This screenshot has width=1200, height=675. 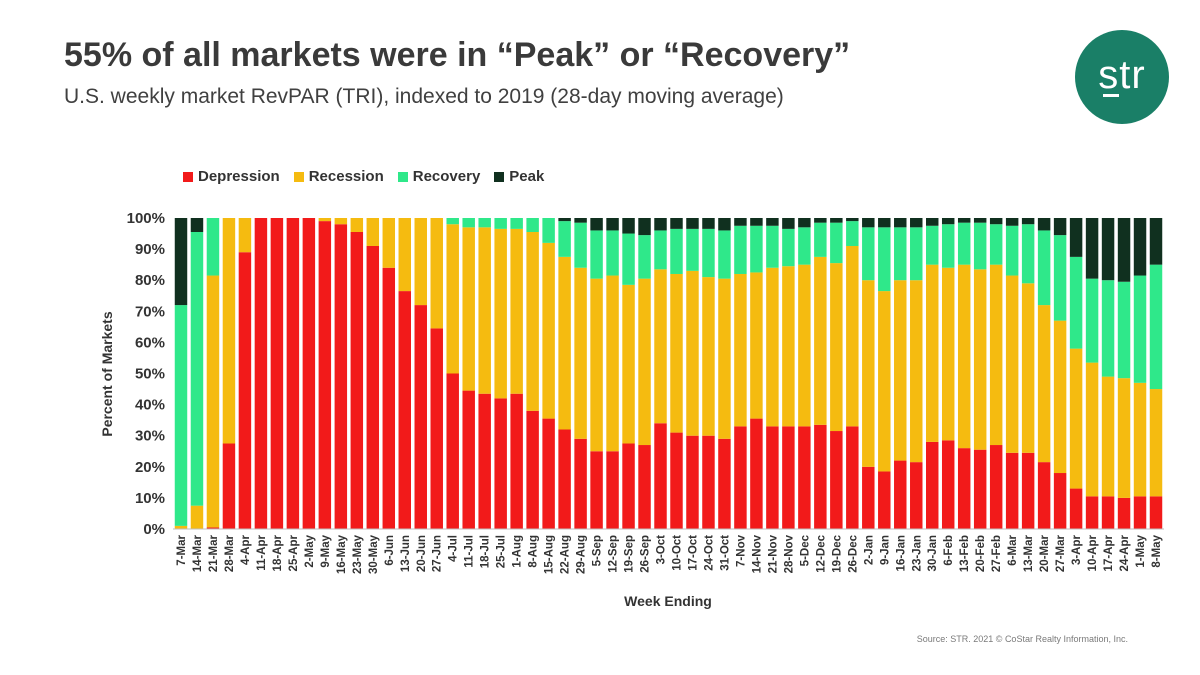 What do you see at coordinates (885, 550) in the screenshot?
I see `x-tick-label: 9-Jan` at bounding box center [885, 550].